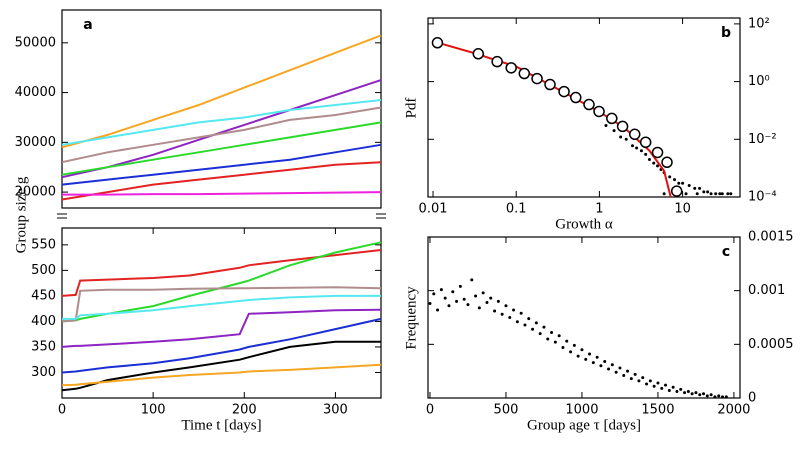 The height and width of the screenshot is (450, 800). What do you see at coordinates (62, 410) in the screenshot?
I see `x-tick-label: 0` at bounding box center [62, 410].